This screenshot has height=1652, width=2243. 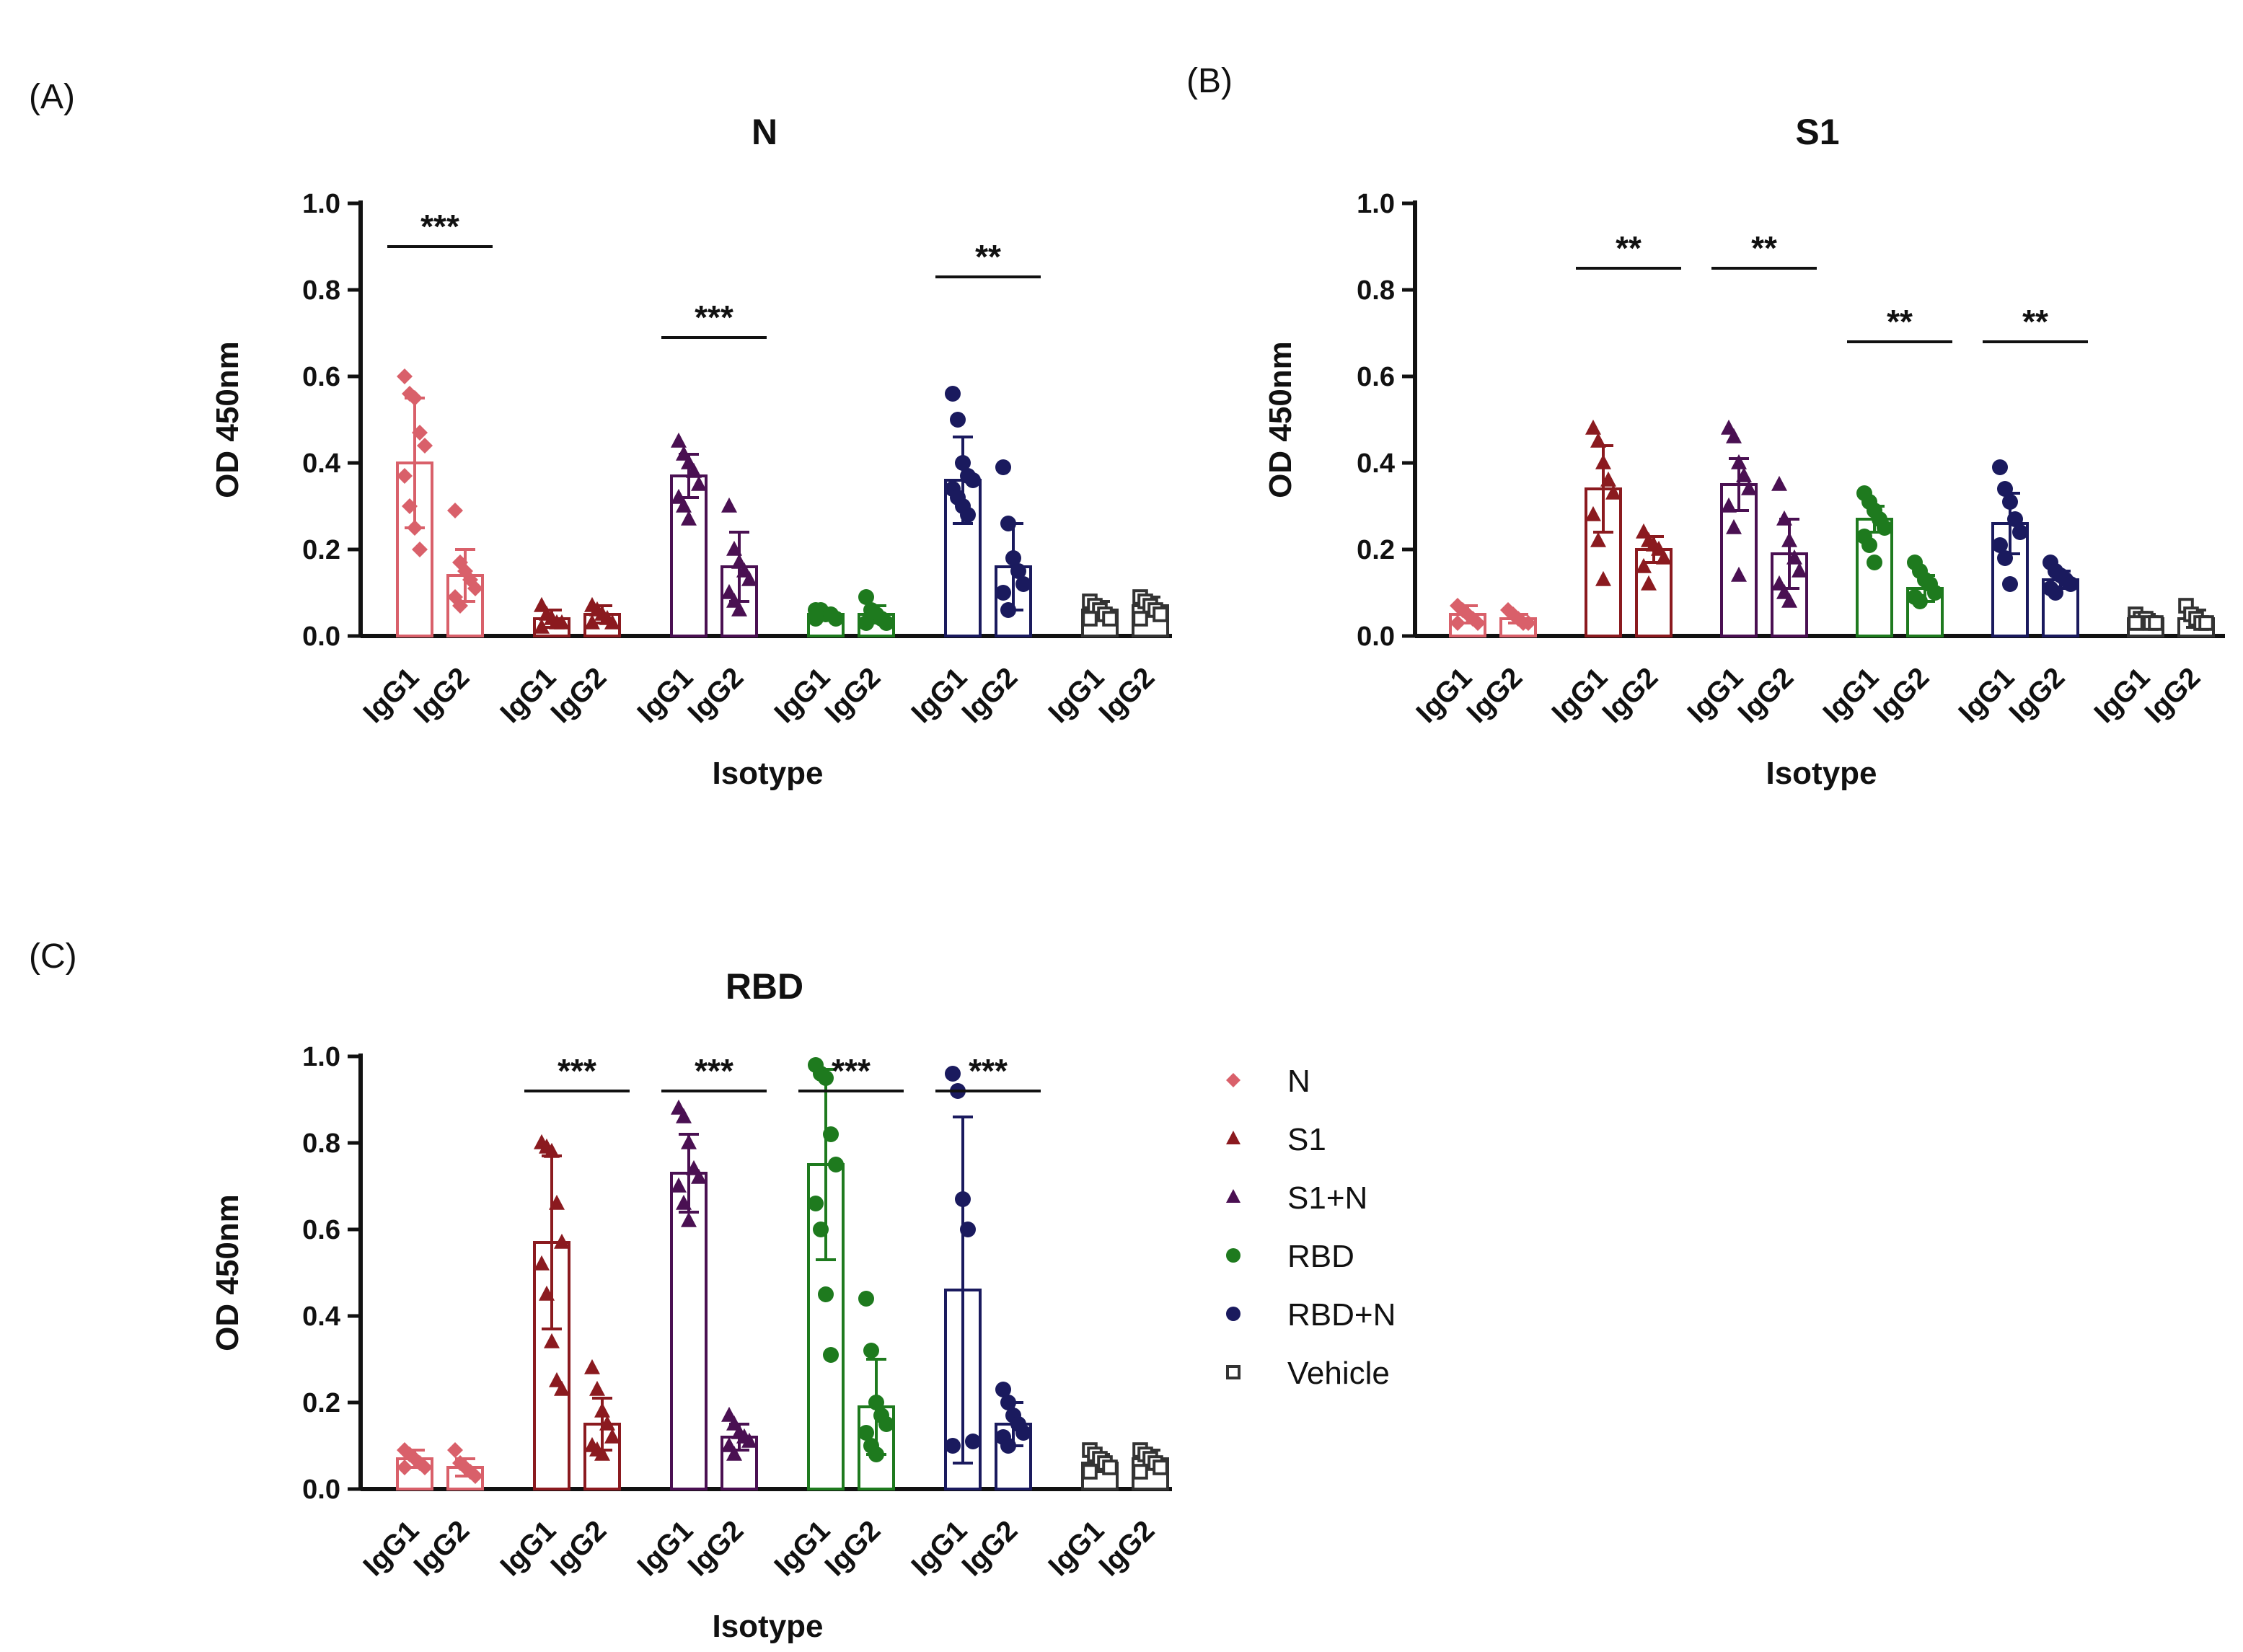 What do you see at coordinates (1233, 1372) in the screenshot?
I see `legend-marker-vehicle` at bounding box center [1233, 1372].